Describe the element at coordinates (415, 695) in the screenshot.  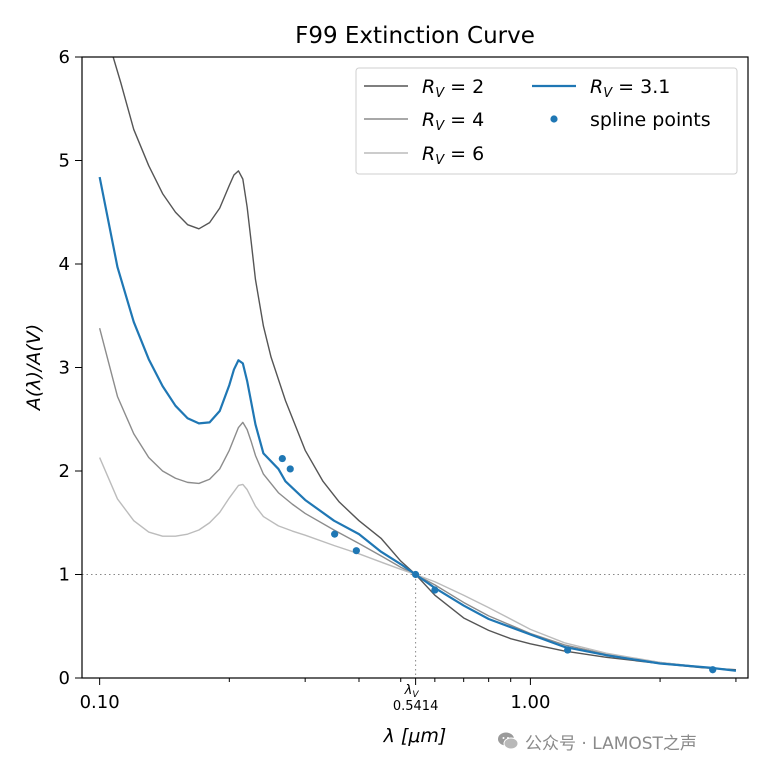
I see `x-tick-lambda-v-subscript: V` at that location.